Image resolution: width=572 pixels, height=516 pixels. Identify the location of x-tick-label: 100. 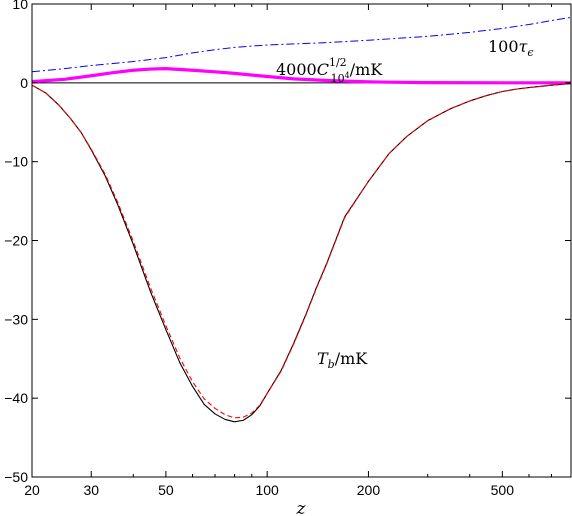
(267, 490).